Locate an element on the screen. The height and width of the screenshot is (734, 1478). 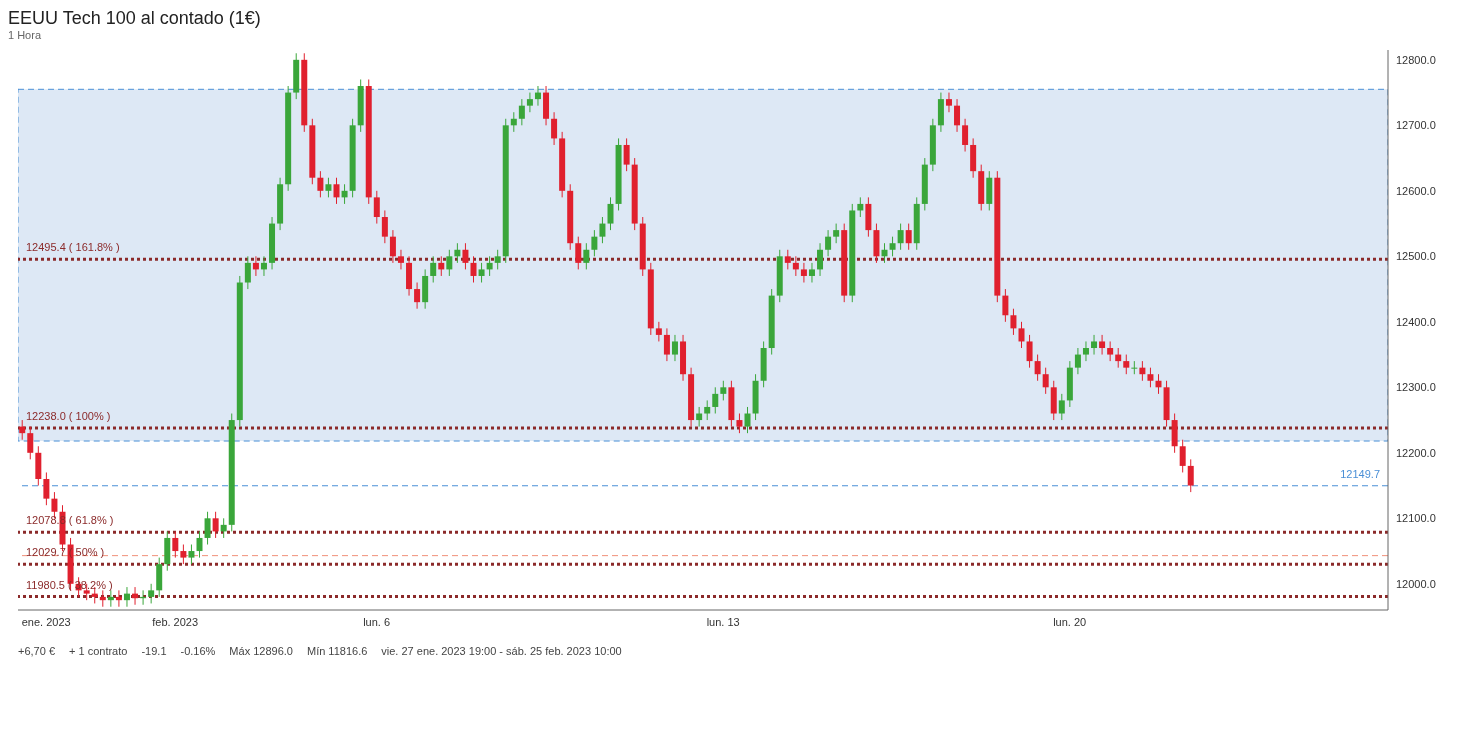
y-tick-label: 12800.0 is located at coordinates (1416, 59).